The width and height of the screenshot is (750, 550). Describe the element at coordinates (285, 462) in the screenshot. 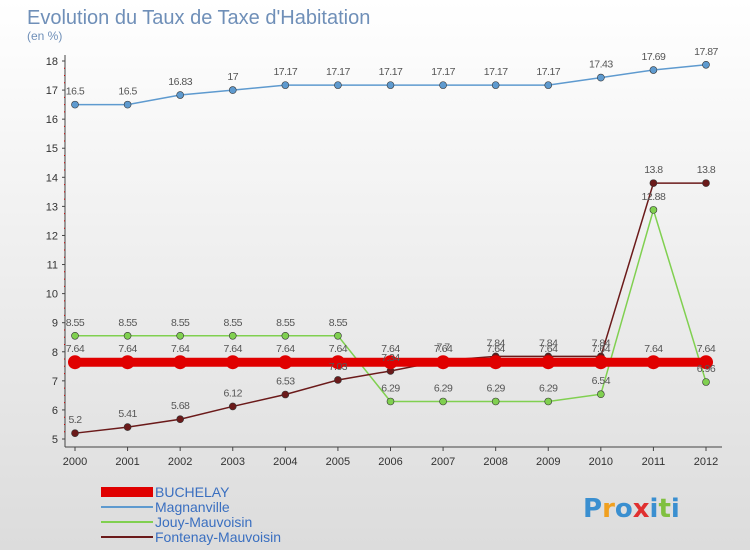

I see `x-tick-label: 2004` at that location.